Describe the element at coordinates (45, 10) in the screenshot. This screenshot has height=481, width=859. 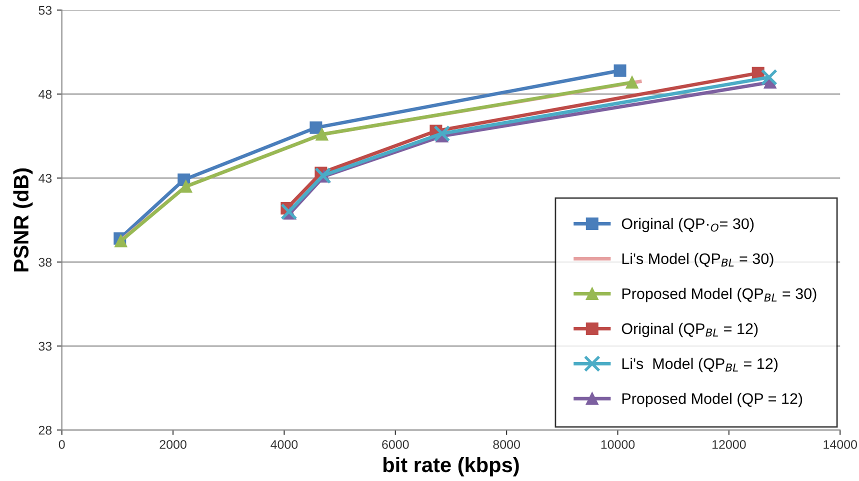
I see `y-tick-label: 53` at that location.